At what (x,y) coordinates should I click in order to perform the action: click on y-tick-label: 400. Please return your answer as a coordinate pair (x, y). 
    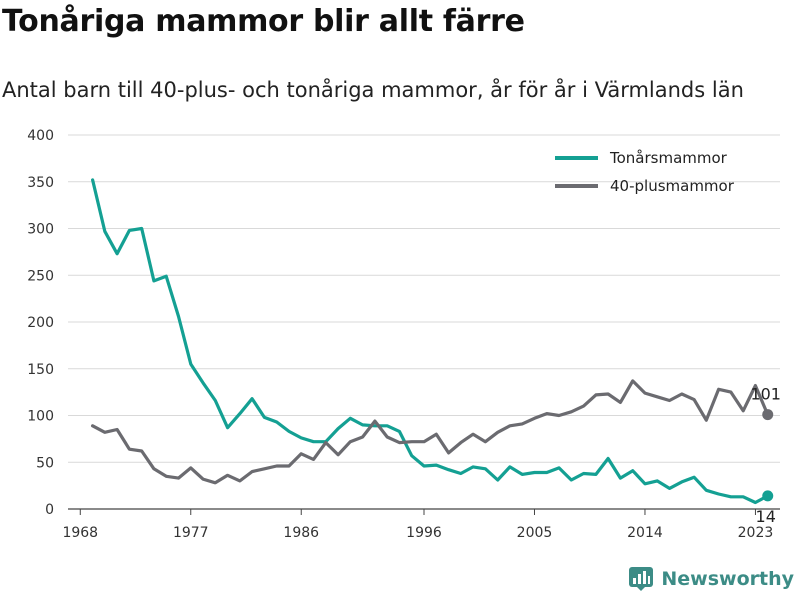
    Looking at the image, I should click on (40, 136).